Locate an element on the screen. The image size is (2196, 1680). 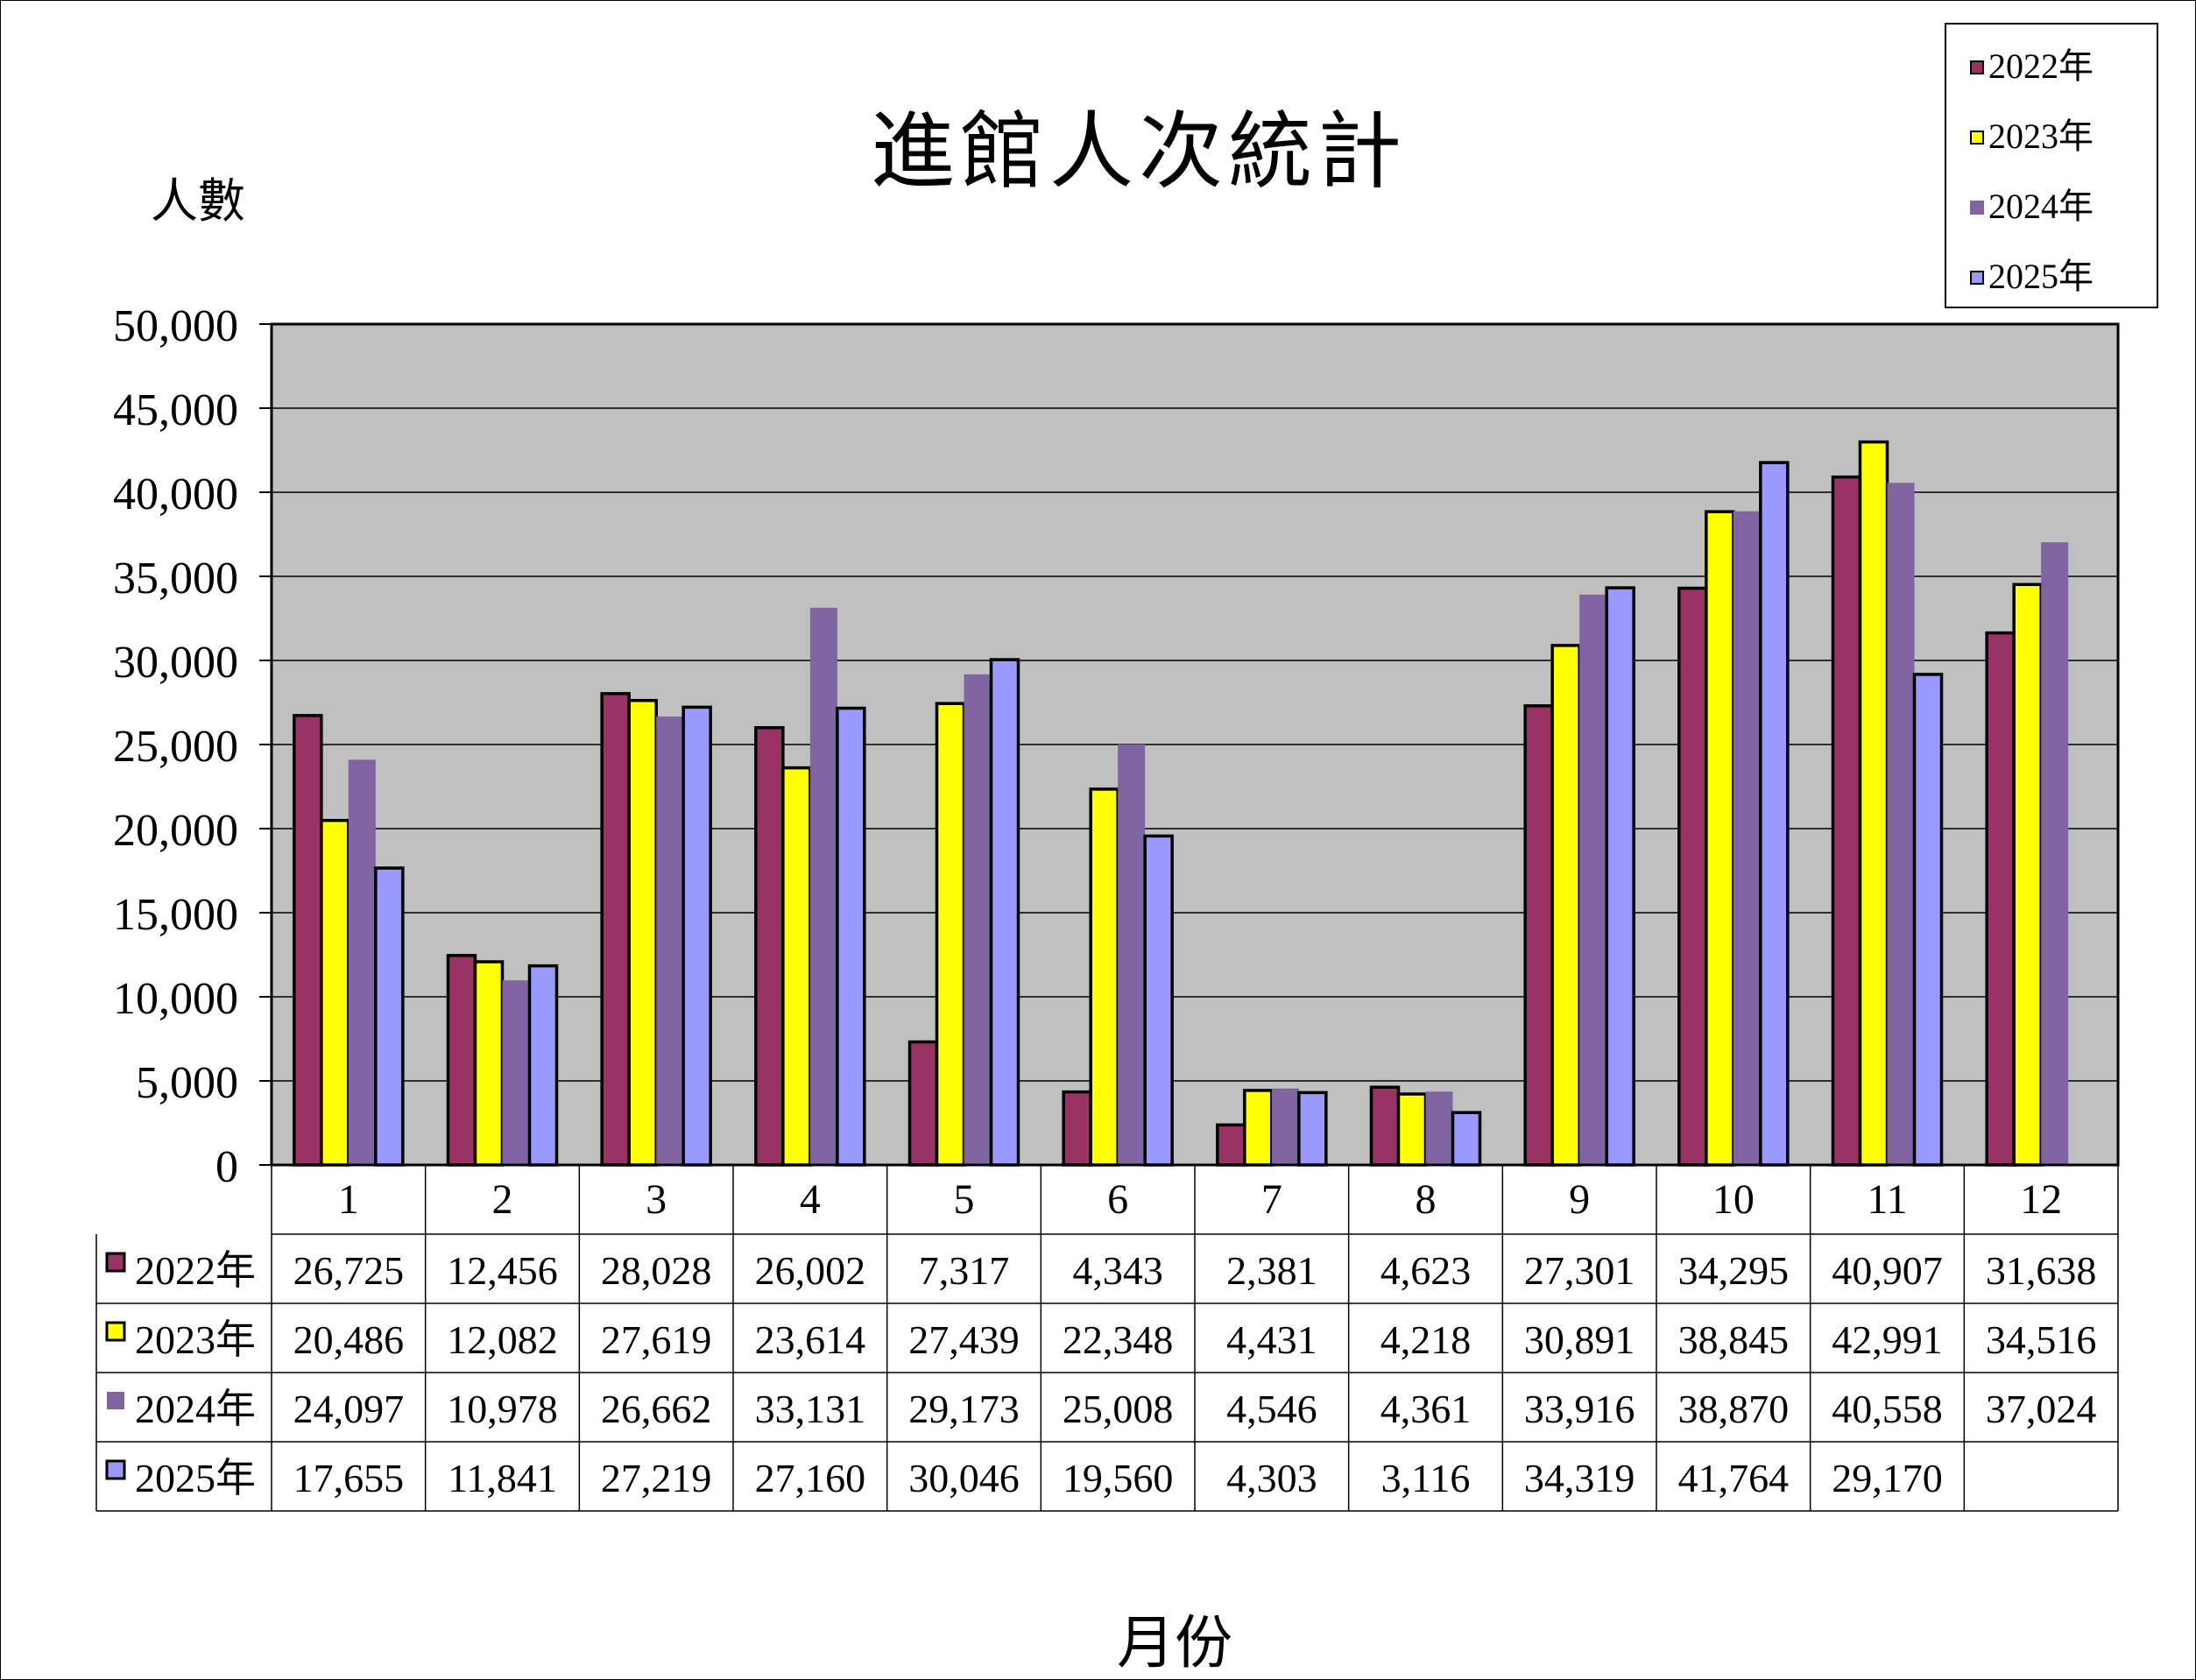
bar-2022年-10 is located at coordinates (1692, 876).